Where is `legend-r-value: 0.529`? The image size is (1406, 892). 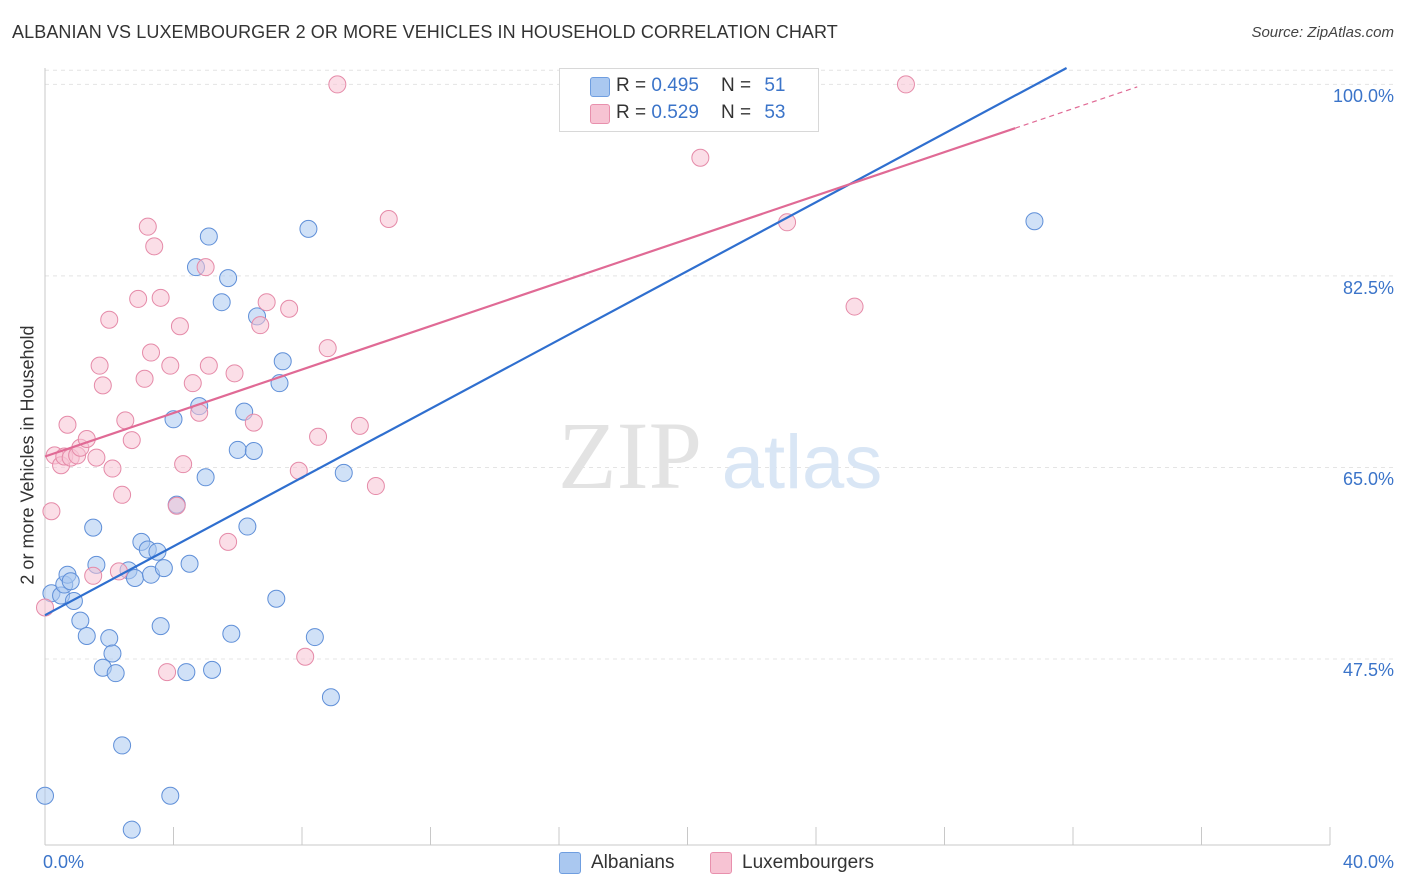 legend-r-value: 0.529 is located at coordinates (675, 112).